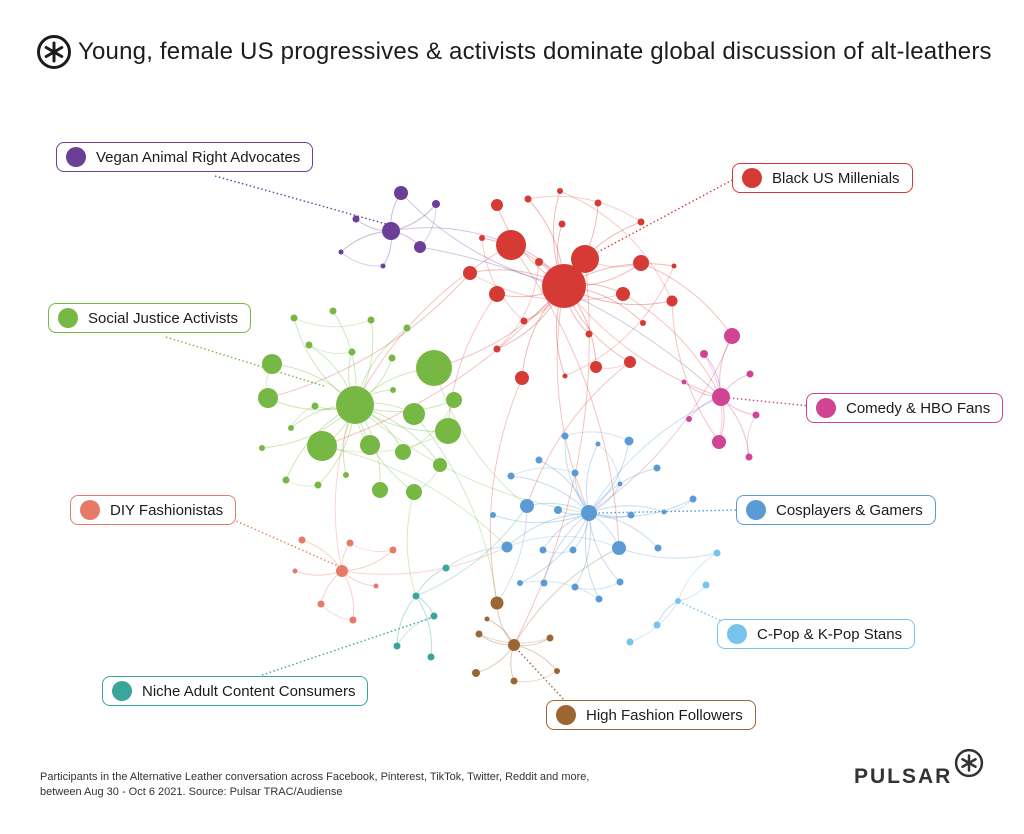 This screenshot has height=834, width=1024. I want to click on legend-text: C-Pop & K-Pop Stans, so click(830, 634).